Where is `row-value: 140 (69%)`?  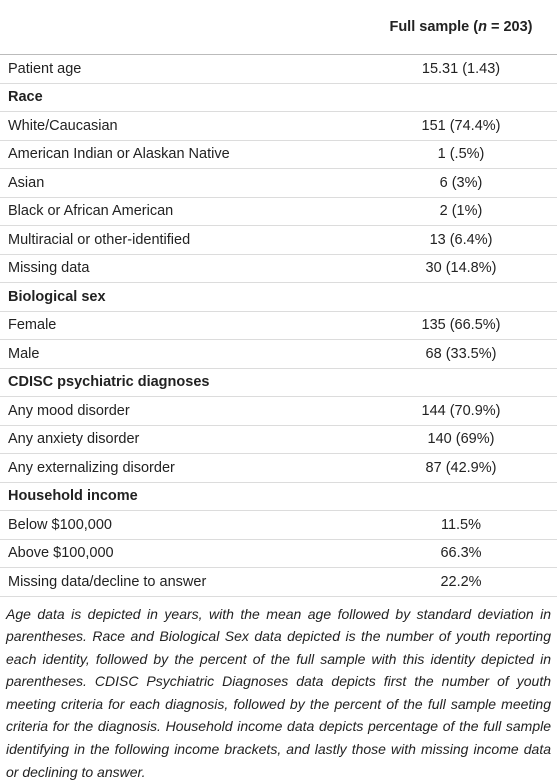
row-value: 140 (69%) is located at coordinates (461, 439).